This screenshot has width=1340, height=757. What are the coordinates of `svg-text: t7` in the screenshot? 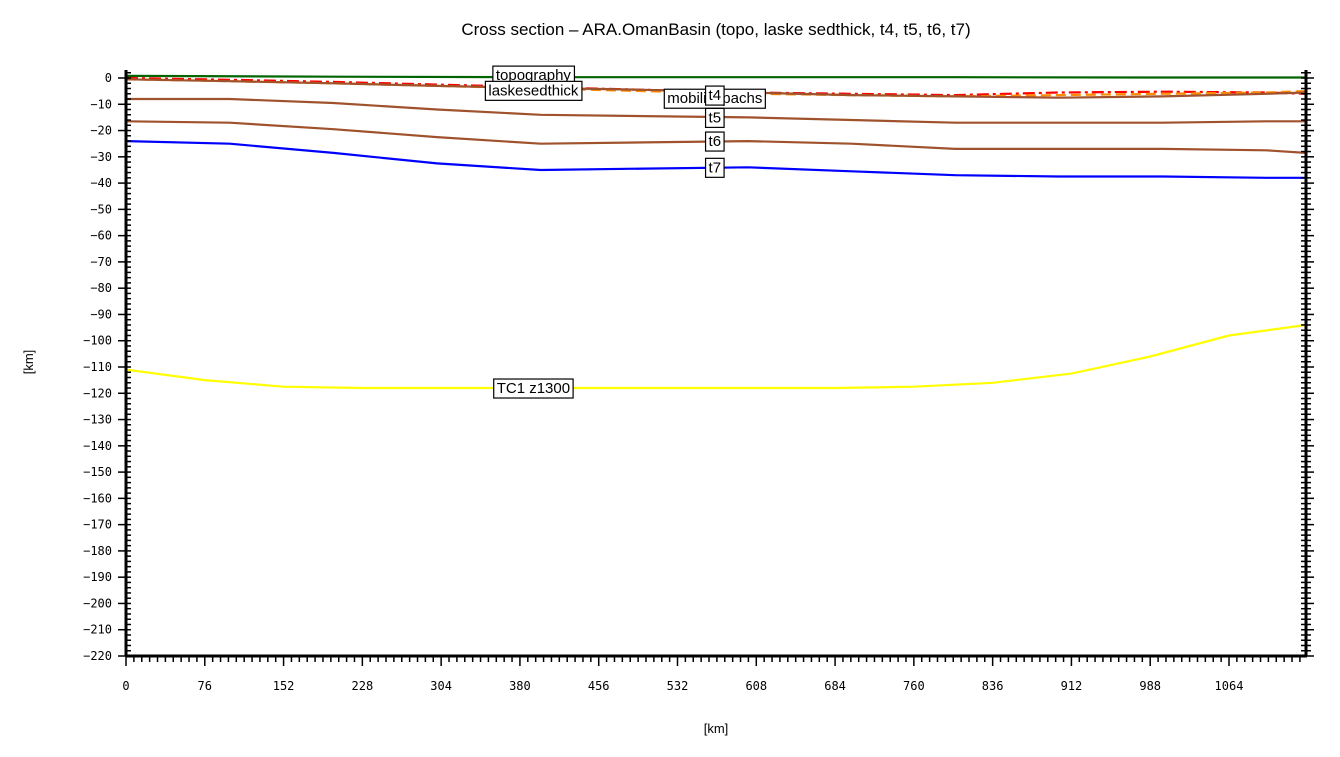 It's located at (715, 167).